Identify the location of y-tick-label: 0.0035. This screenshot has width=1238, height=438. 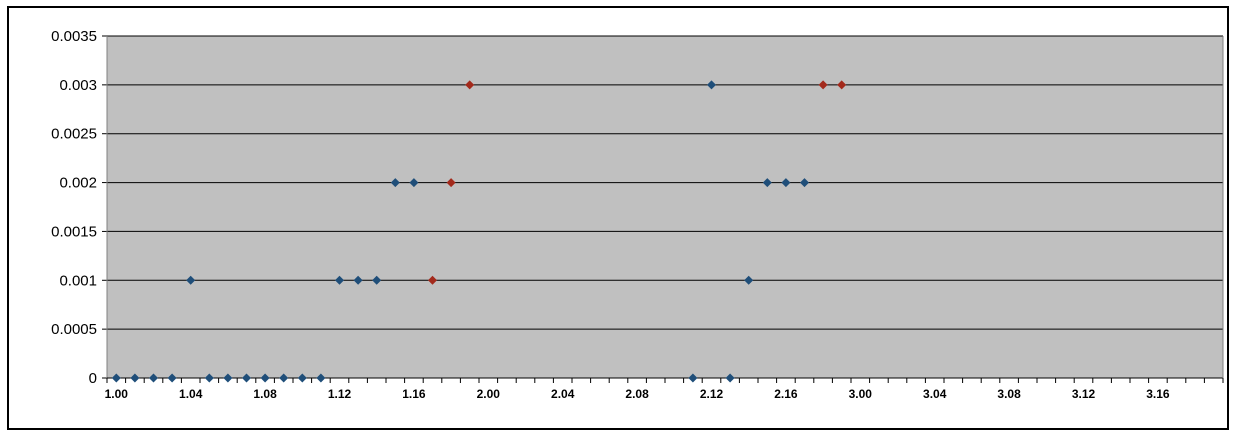
(74, 36).